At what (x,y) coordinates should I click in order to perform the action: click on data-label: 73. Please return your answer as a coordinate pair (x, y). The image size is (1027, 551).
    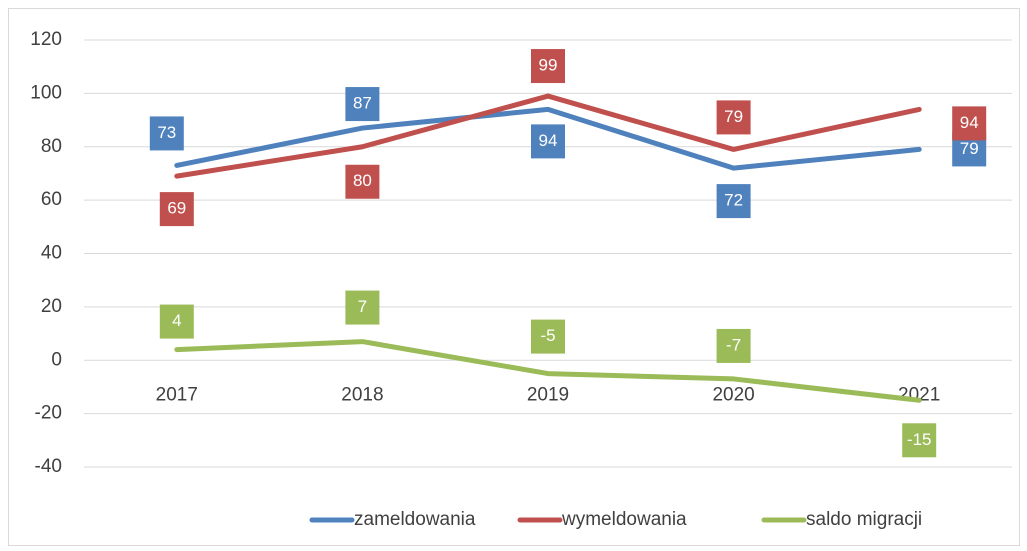
    Looking at the image, I should click on (166, 133).